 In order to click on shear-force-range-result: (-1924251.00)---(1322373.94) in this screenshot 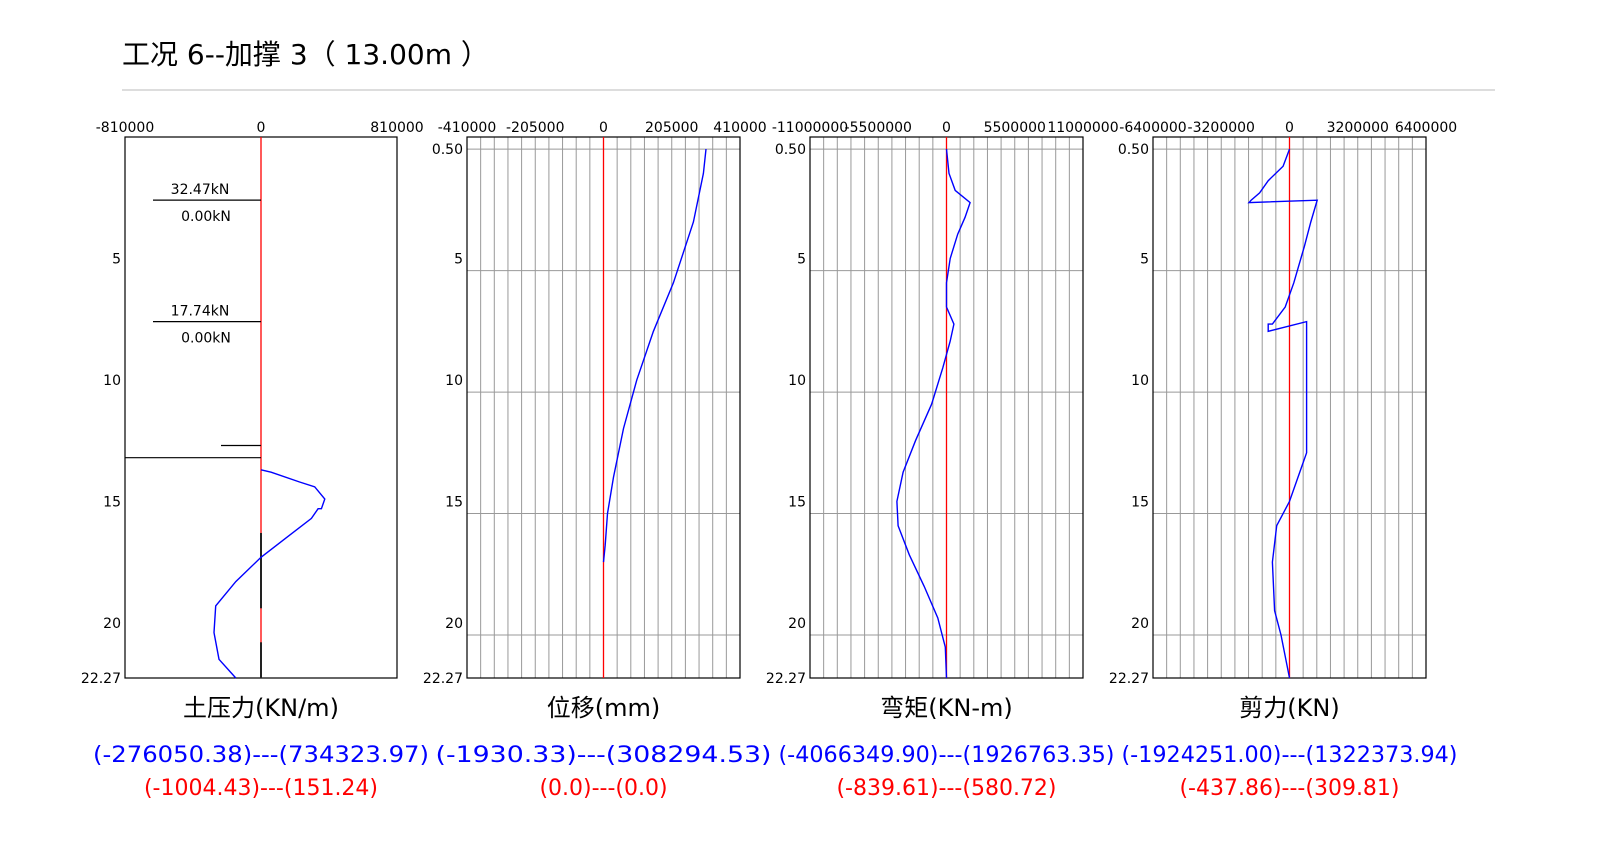, I will do `click(1290, 755)`.